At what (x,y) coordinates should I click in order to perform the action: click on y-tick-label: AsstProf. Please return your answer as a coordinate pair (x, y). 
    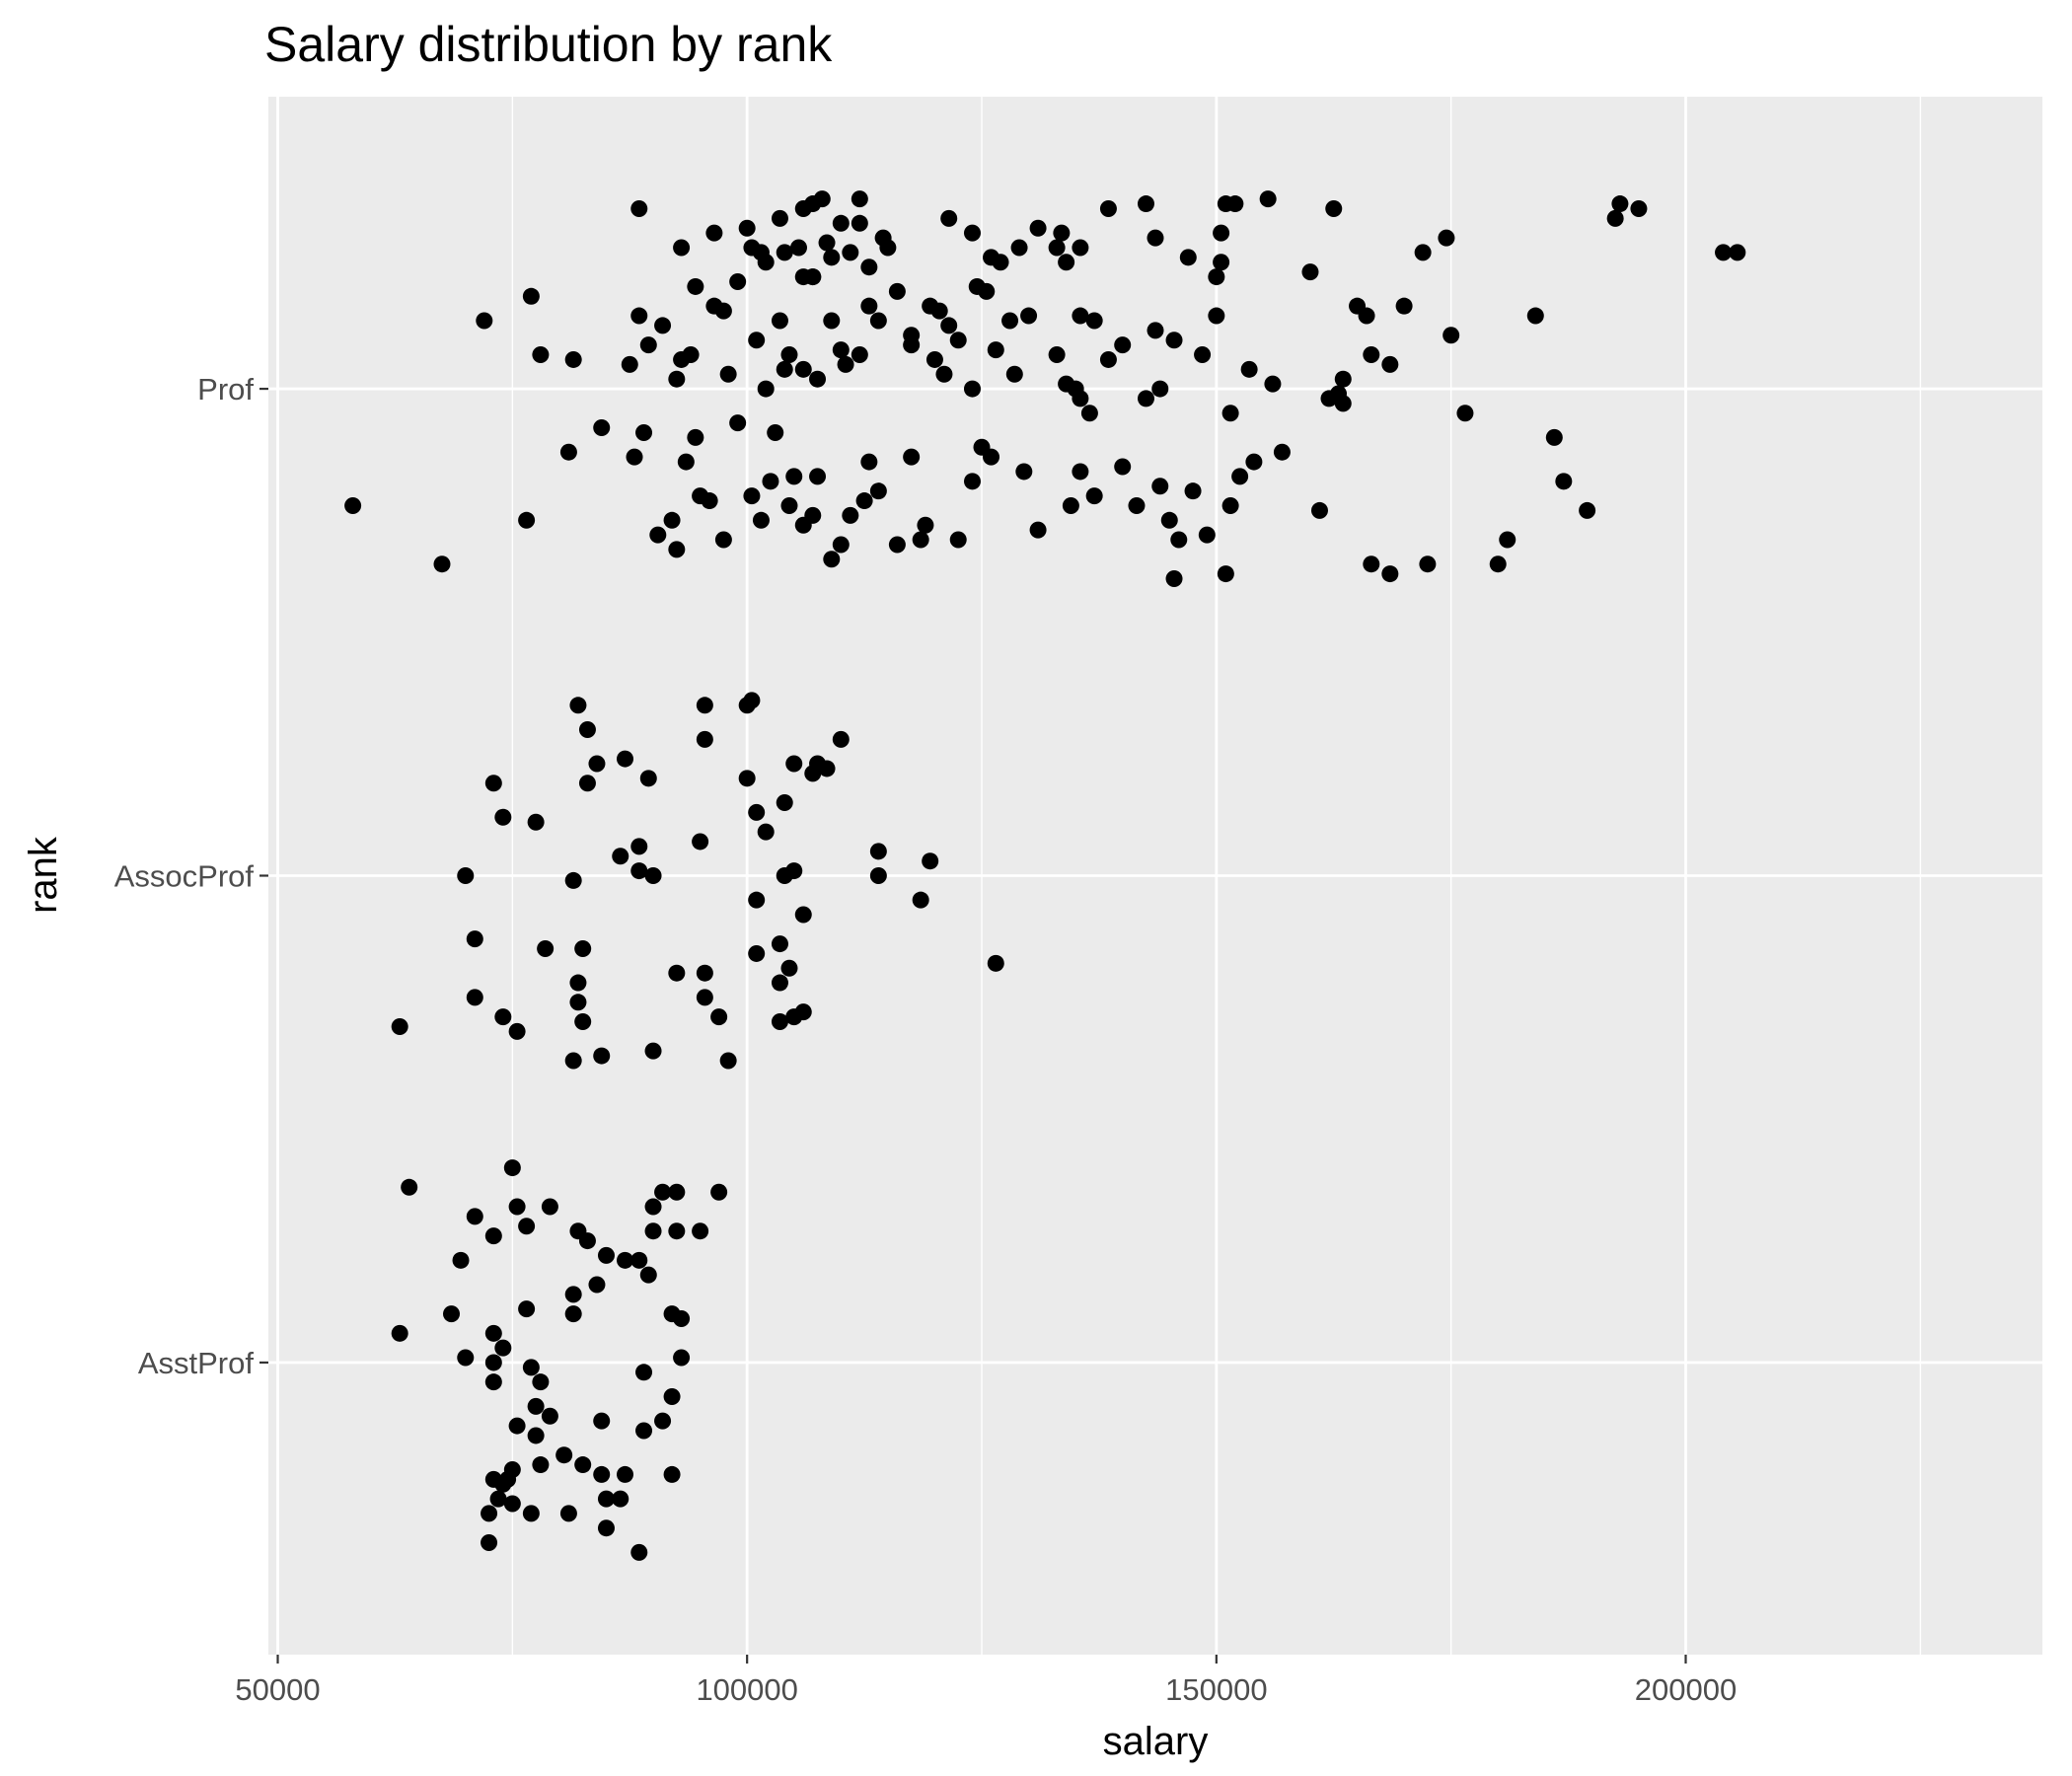
    Looking at the image, I should click on (197, 1363).